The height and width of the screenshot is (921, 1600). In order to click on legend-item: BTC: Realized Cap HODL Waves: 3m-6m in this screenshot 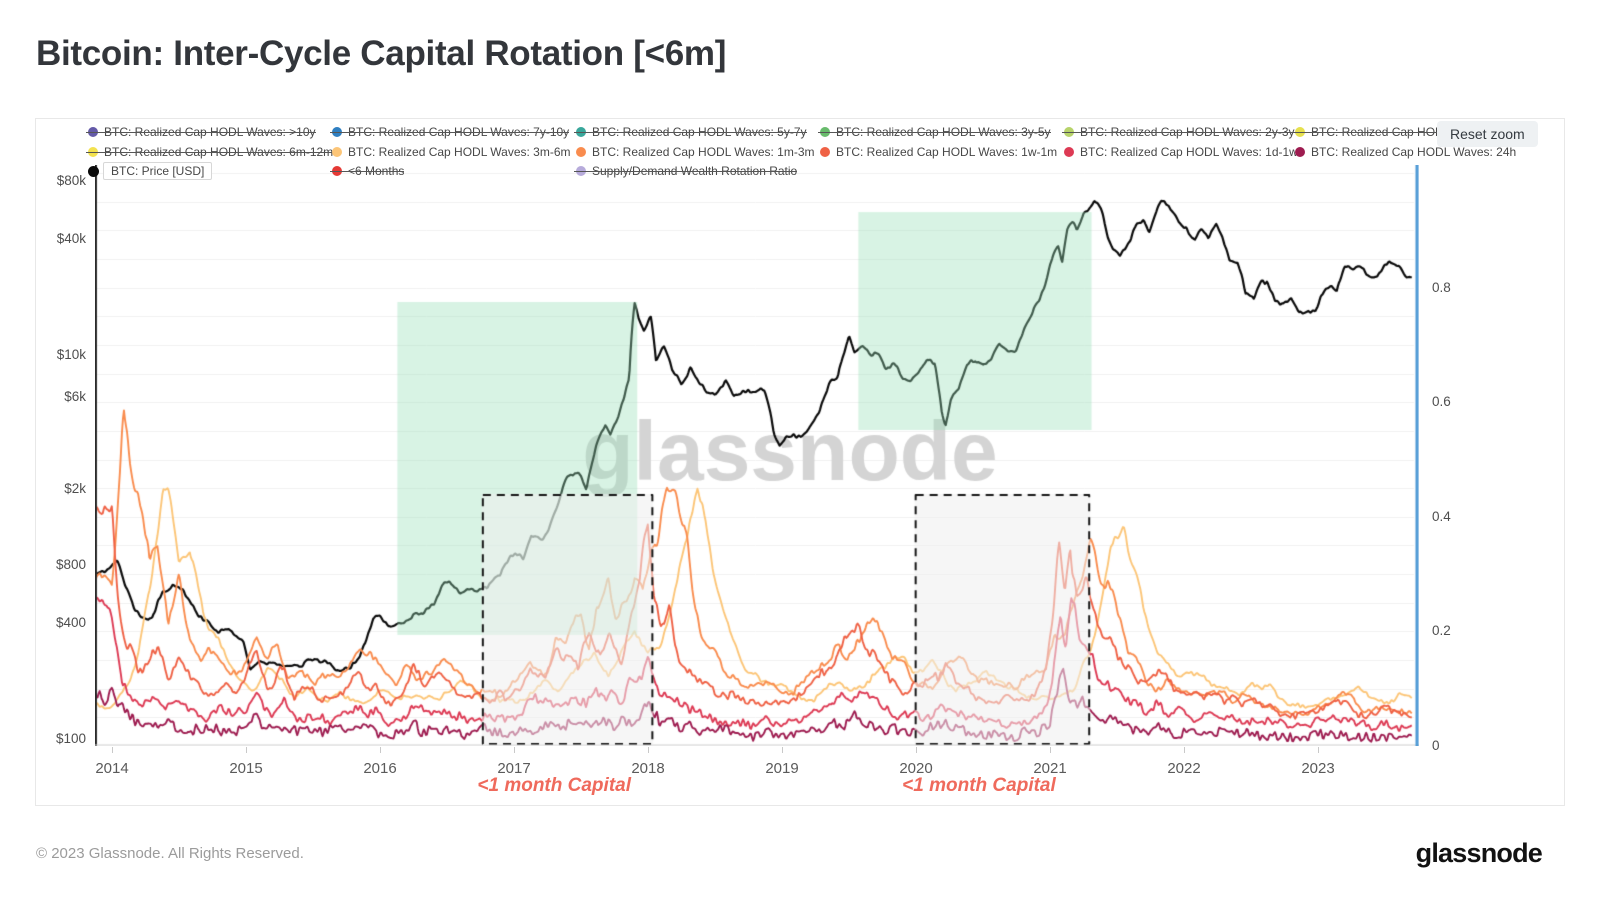, I will do `click(451, 152)`.